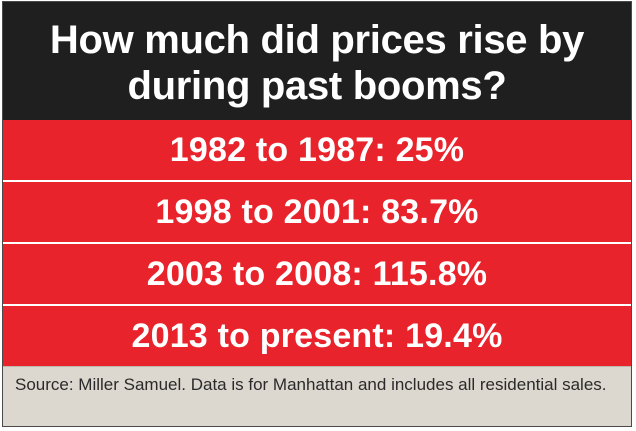  I want to click on boom-row-label: 1998 to 2001: 83.7%, so click(317, 211).